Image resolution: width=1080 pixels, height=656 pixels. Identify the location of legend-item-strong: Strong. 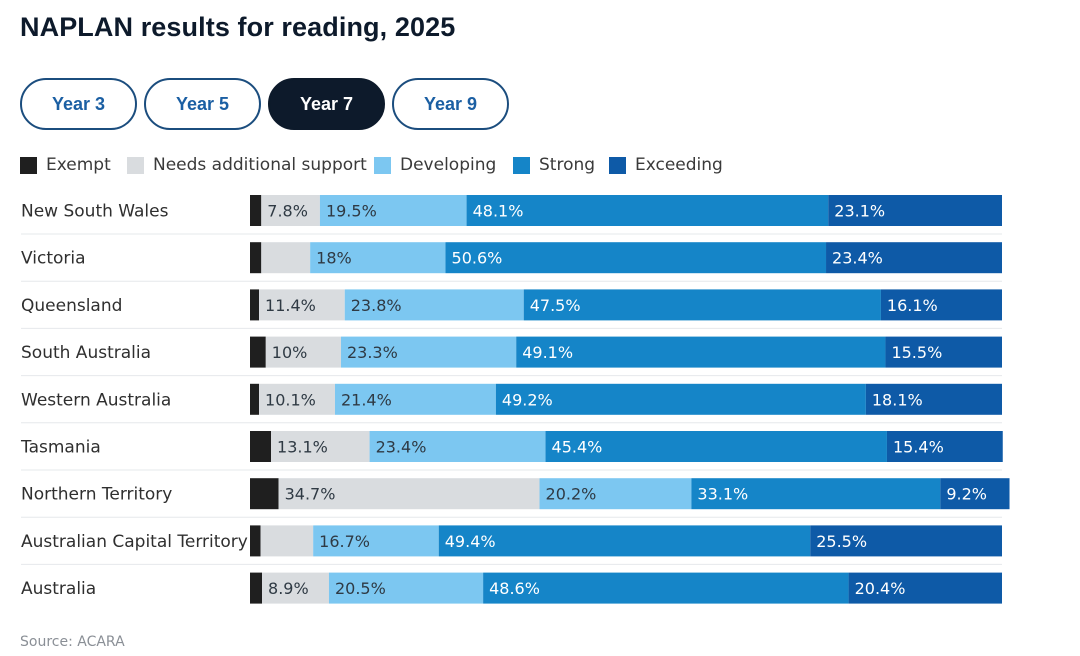
(554, 165).